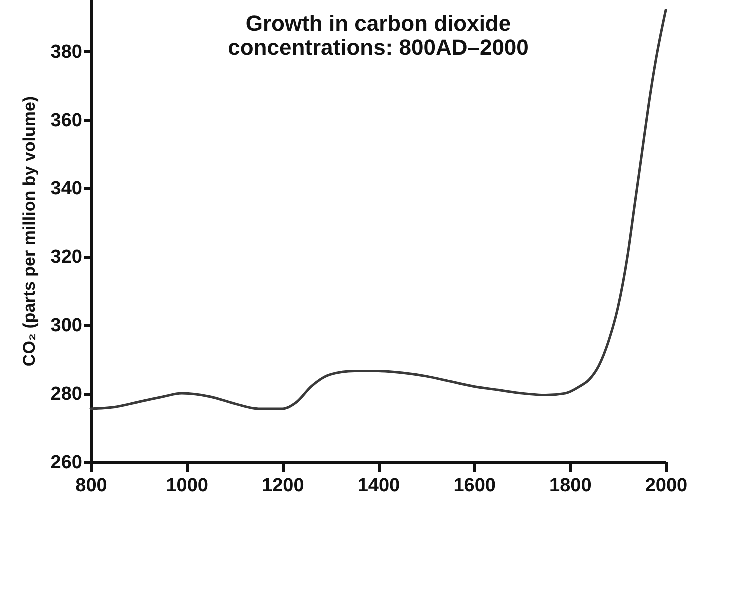 Image resolution: width=754 pixels, height=593 pixels. Describe the element at coordinates (571, 486) in the screenshot. I see `x-tick-label: 1800` at that location.